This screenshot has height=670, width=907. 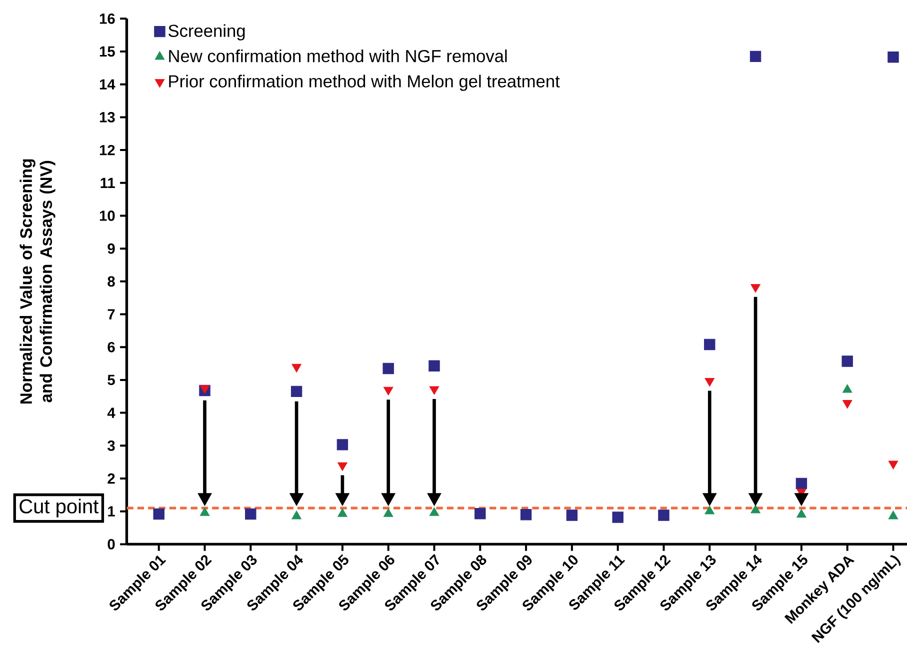 What do you see at coordinates (111, 511) in the screenshot?
I see `y-tick-label: 1` at bounding box center [111, 511].